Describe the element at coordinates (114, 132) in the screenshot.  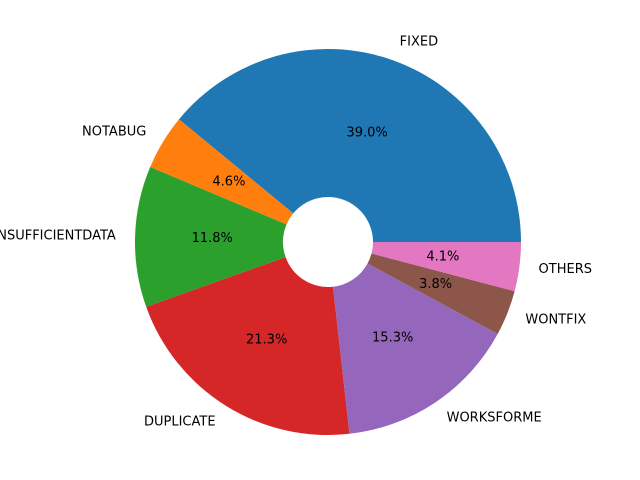
I see `slice-label-notabug: NOTABUG` at that location.